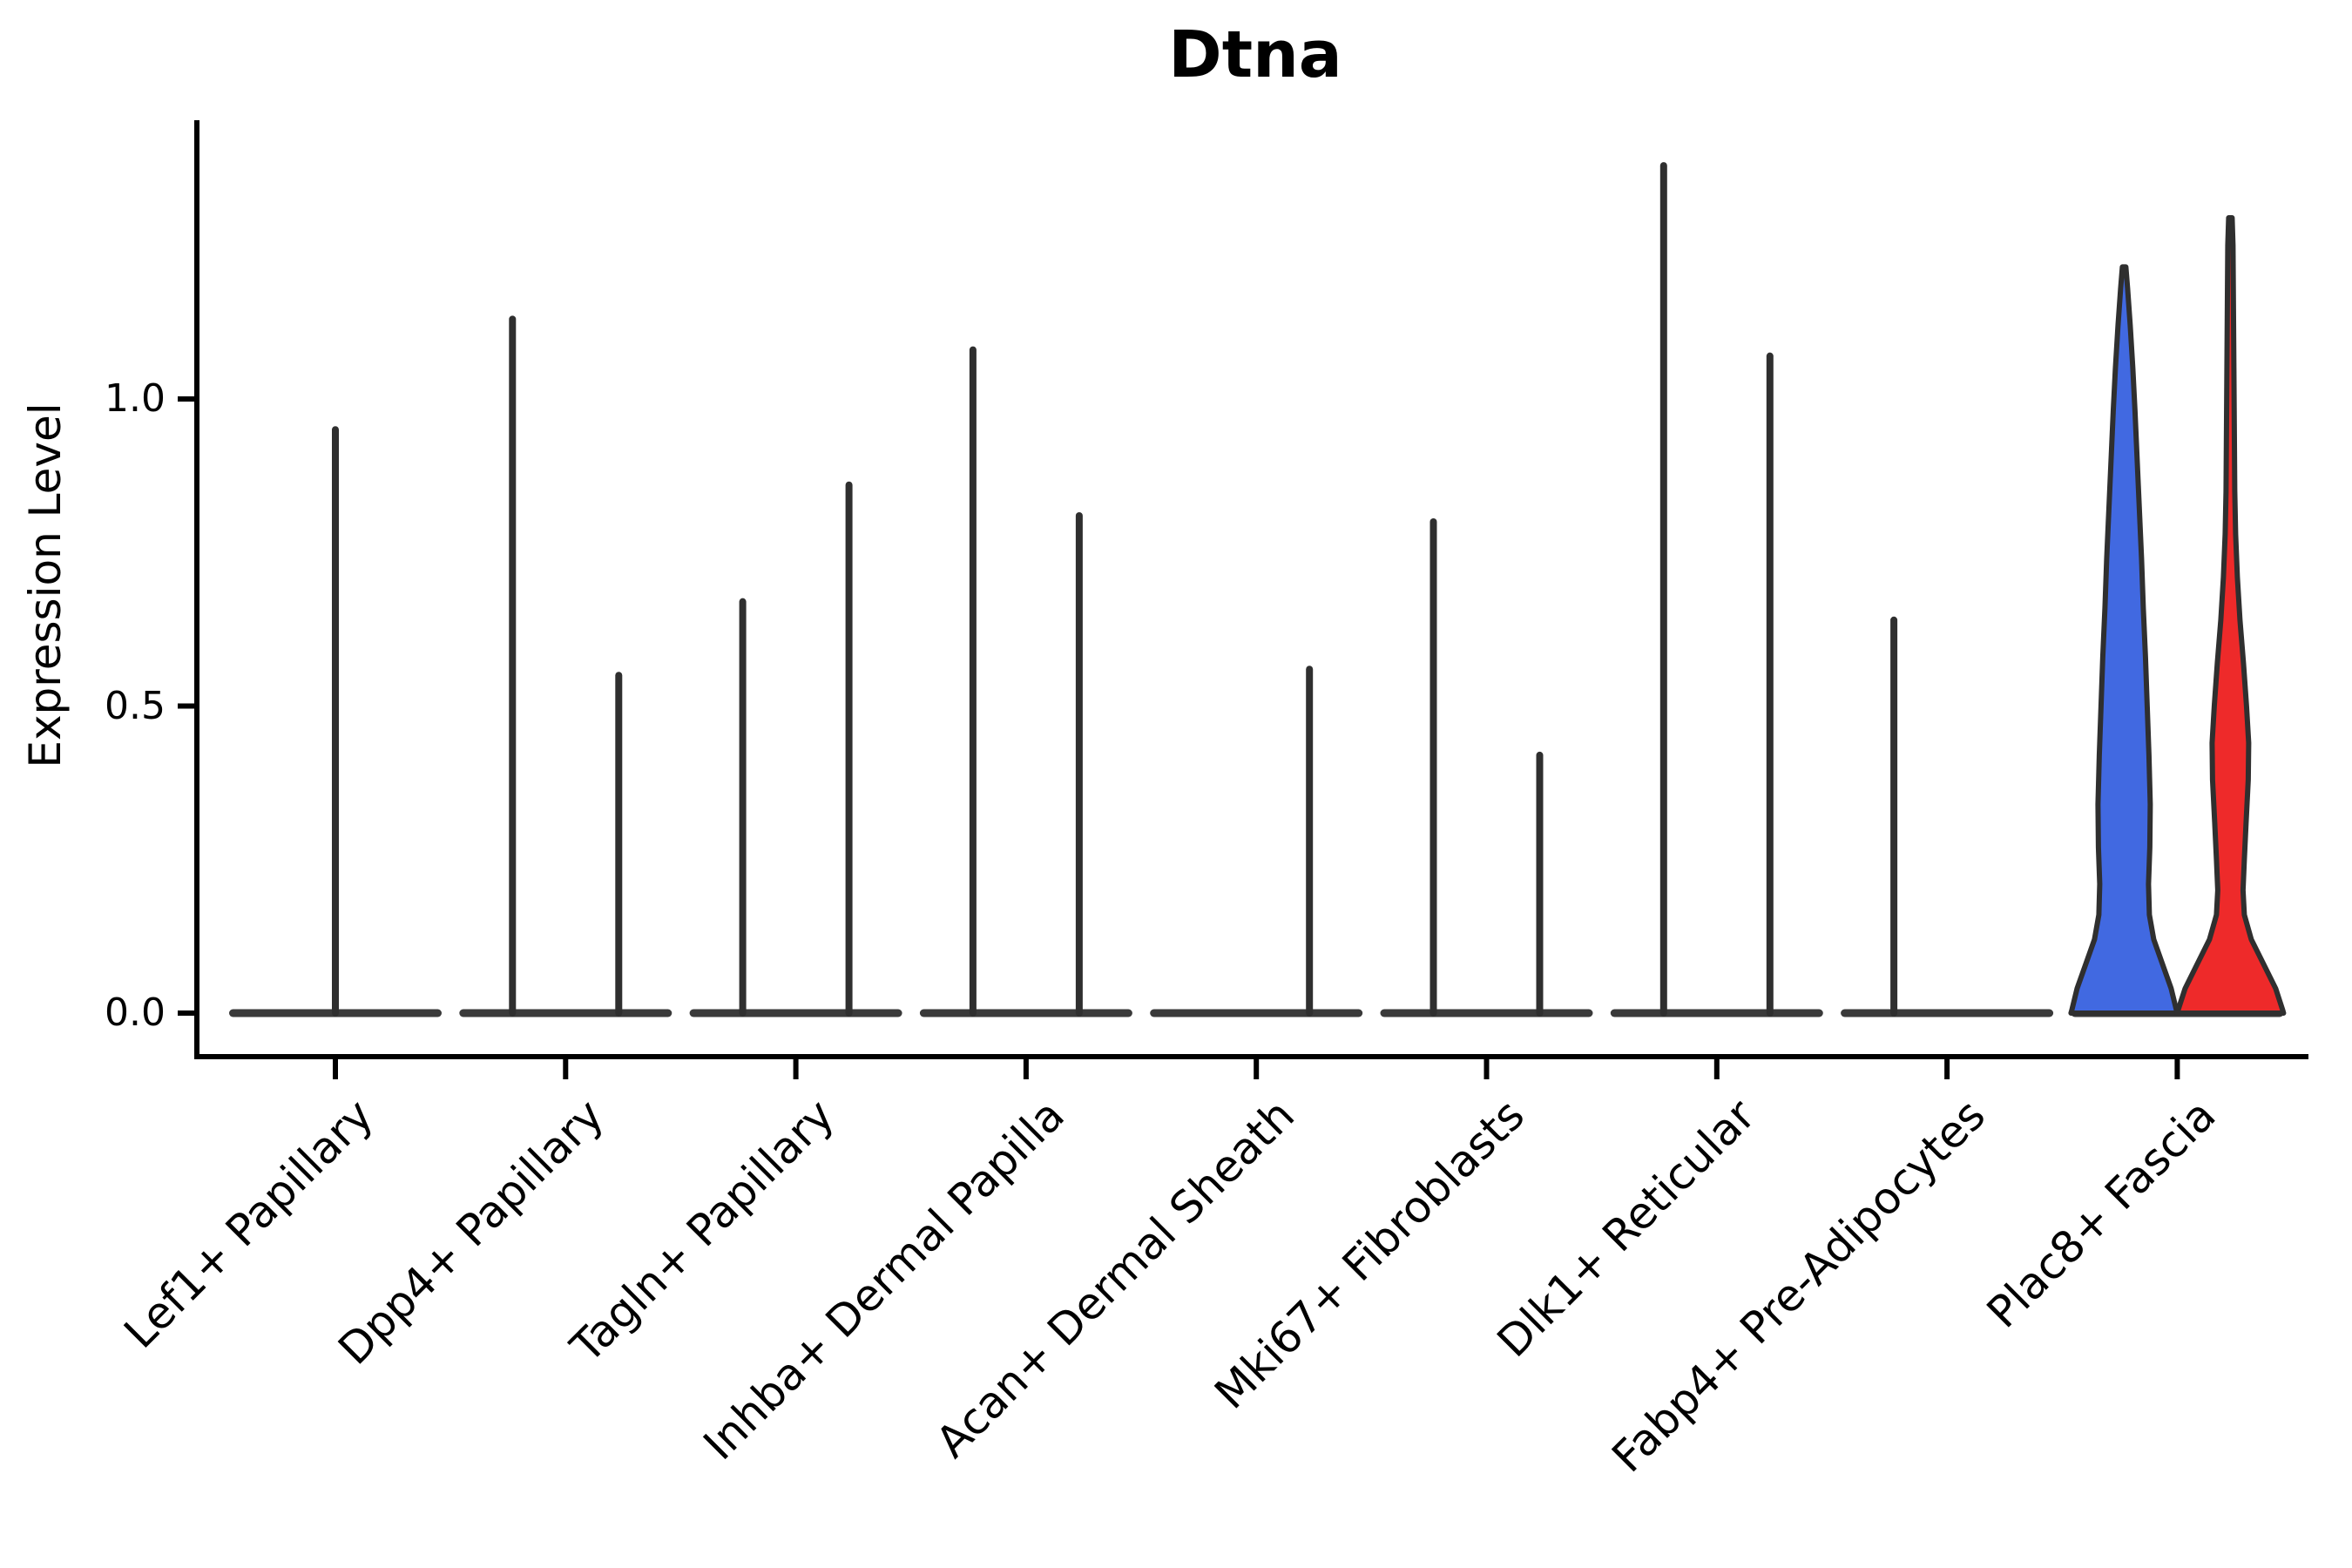 This screenshot has height=1568, width=2352. What do you see at coordinates (135, 1013) in the screenshot?
I see `y-tick-label: 0.0` at bounding box center [135, 1013].